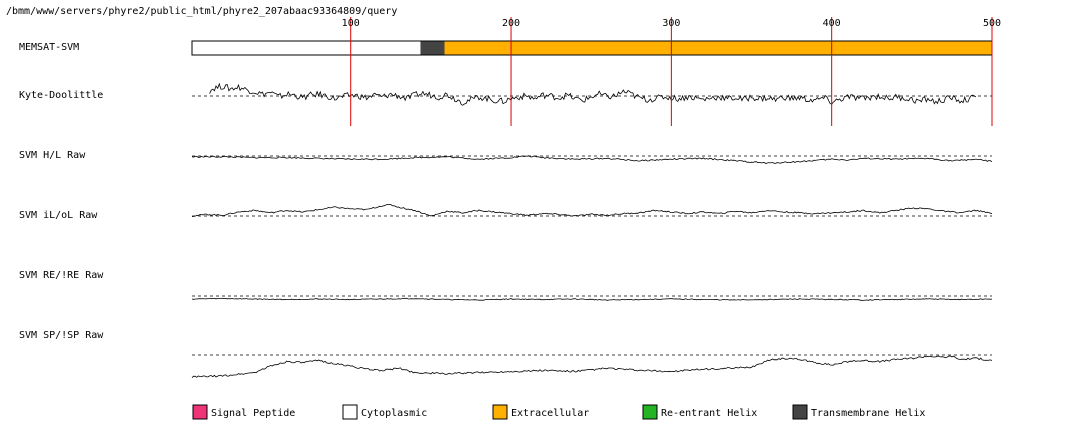  Describe the element at coordinates (800, 412) in the screenshot. I see `legend-swatch-transmembrane-helix` at that location.